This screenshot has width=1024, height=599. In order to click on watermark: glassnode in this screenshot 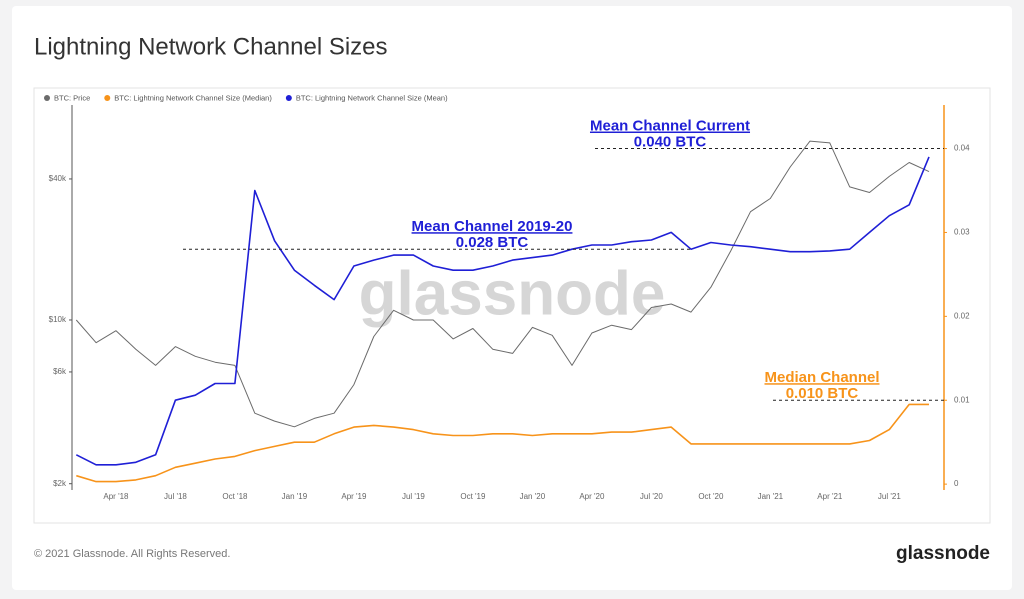, I will do `click(512, 293)`.